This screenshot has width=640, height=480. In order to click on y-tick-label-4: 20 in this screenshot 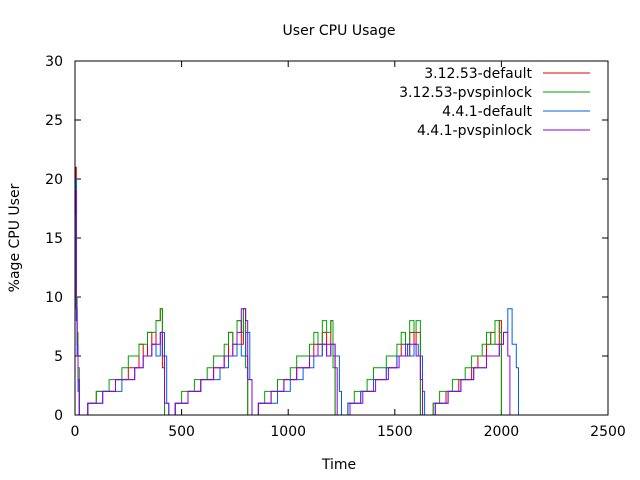, I will do `click(54, 180)`.